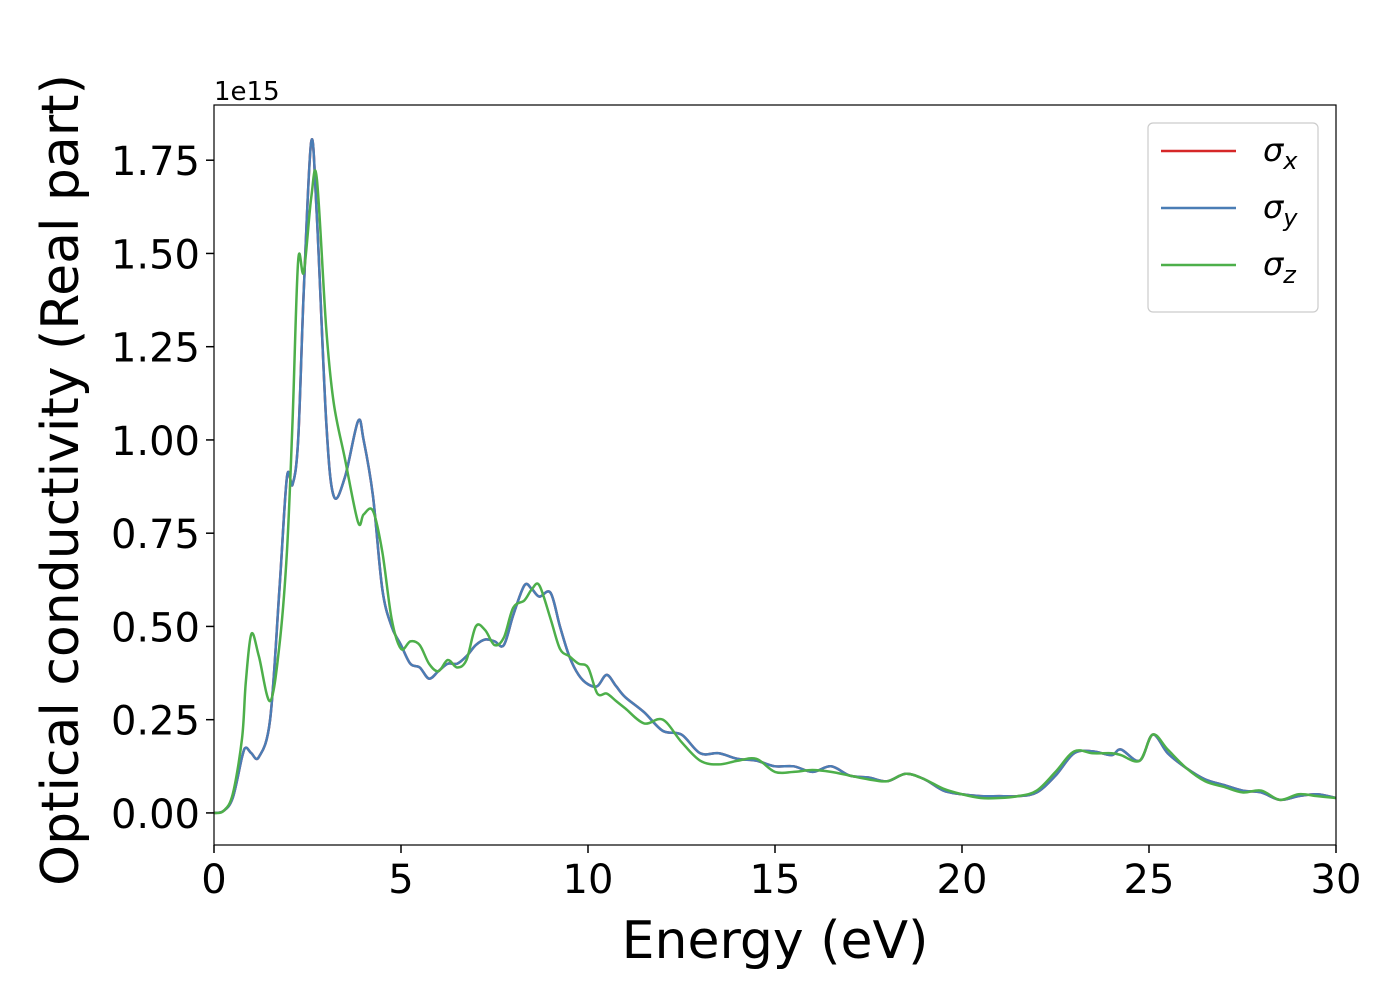 The height and width of the screenshot is (1000, 1400). I want to click on x-tick-label: 25, so click(1149, 880).